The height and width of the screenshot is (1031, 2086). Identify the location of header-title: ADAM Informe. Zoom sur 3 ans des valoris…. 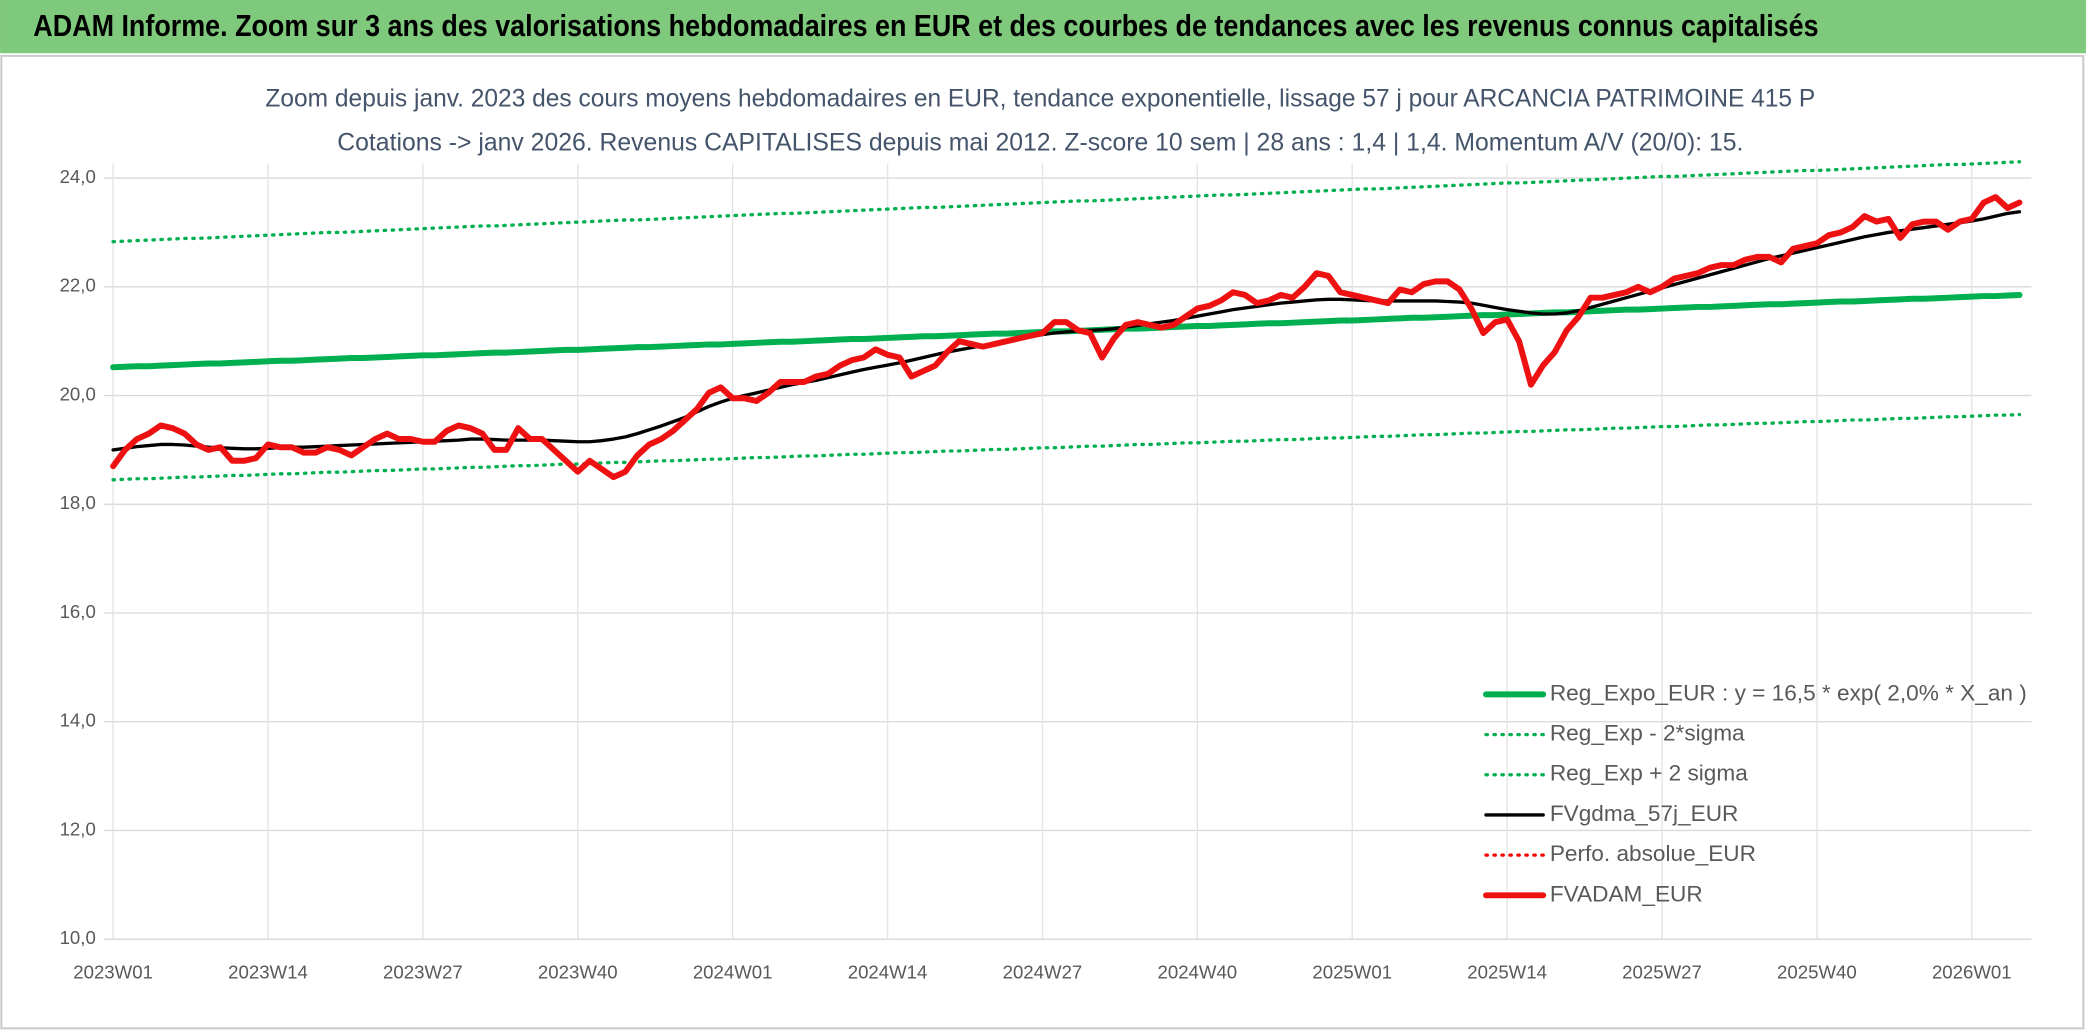
(925, 26).